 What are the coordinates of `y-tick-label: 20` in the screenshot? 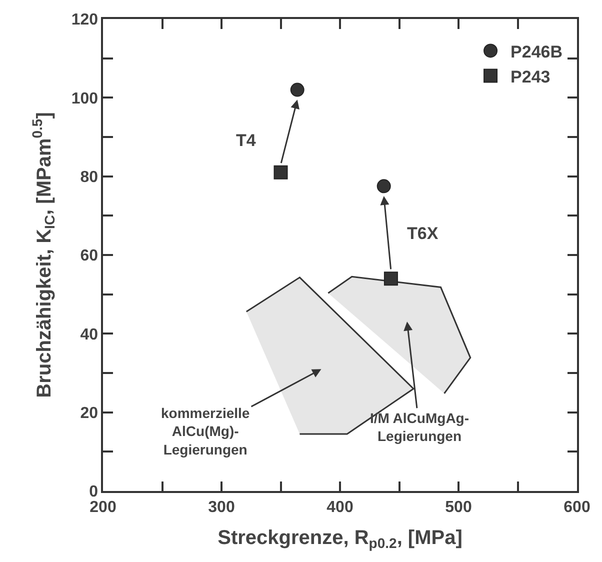 It's located at (89, 413).